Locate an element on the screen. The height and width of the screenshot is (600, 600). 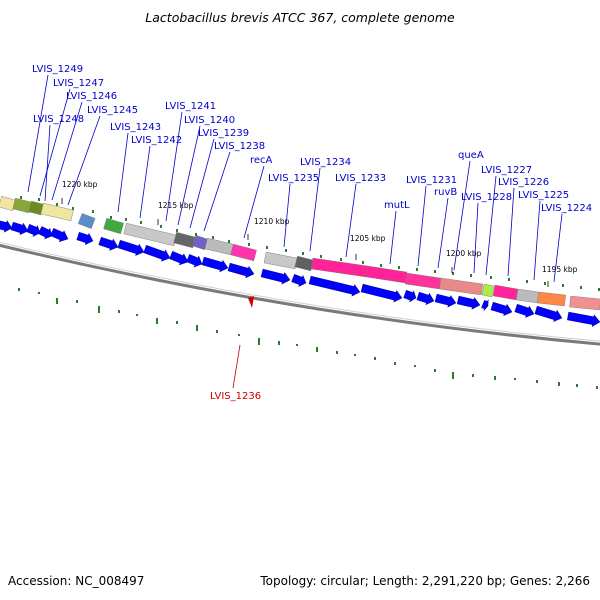
gene-label: LVIS_1247 is located at coordinates (78, 83).